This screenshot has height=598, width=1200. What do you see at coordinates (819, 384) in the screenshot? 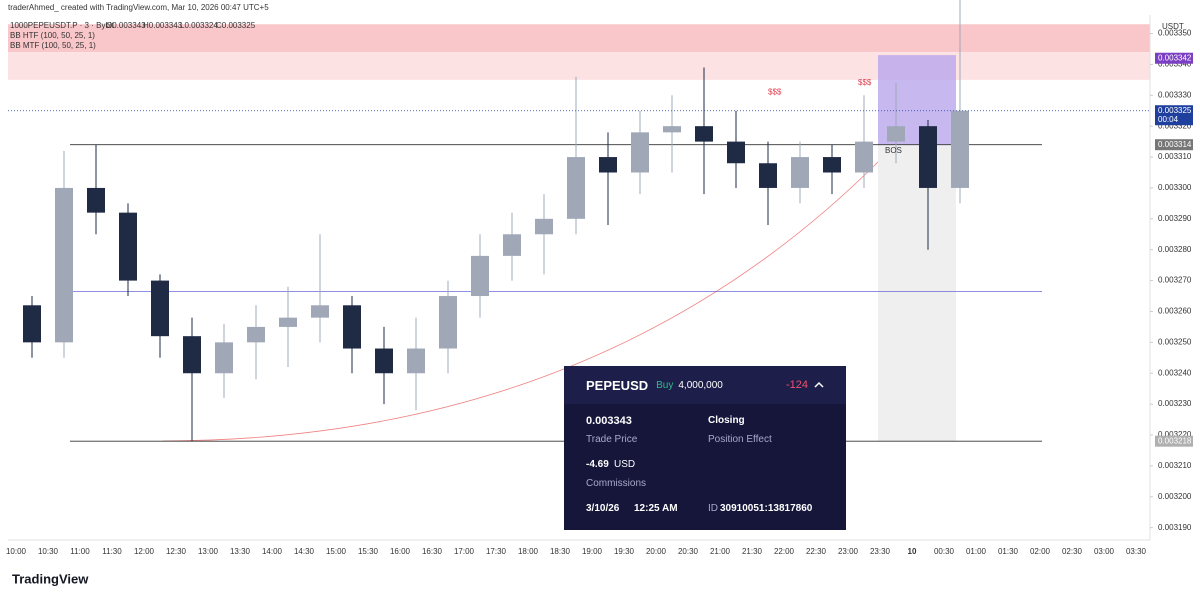
I see `chevron` at bounding box center [819, 384].